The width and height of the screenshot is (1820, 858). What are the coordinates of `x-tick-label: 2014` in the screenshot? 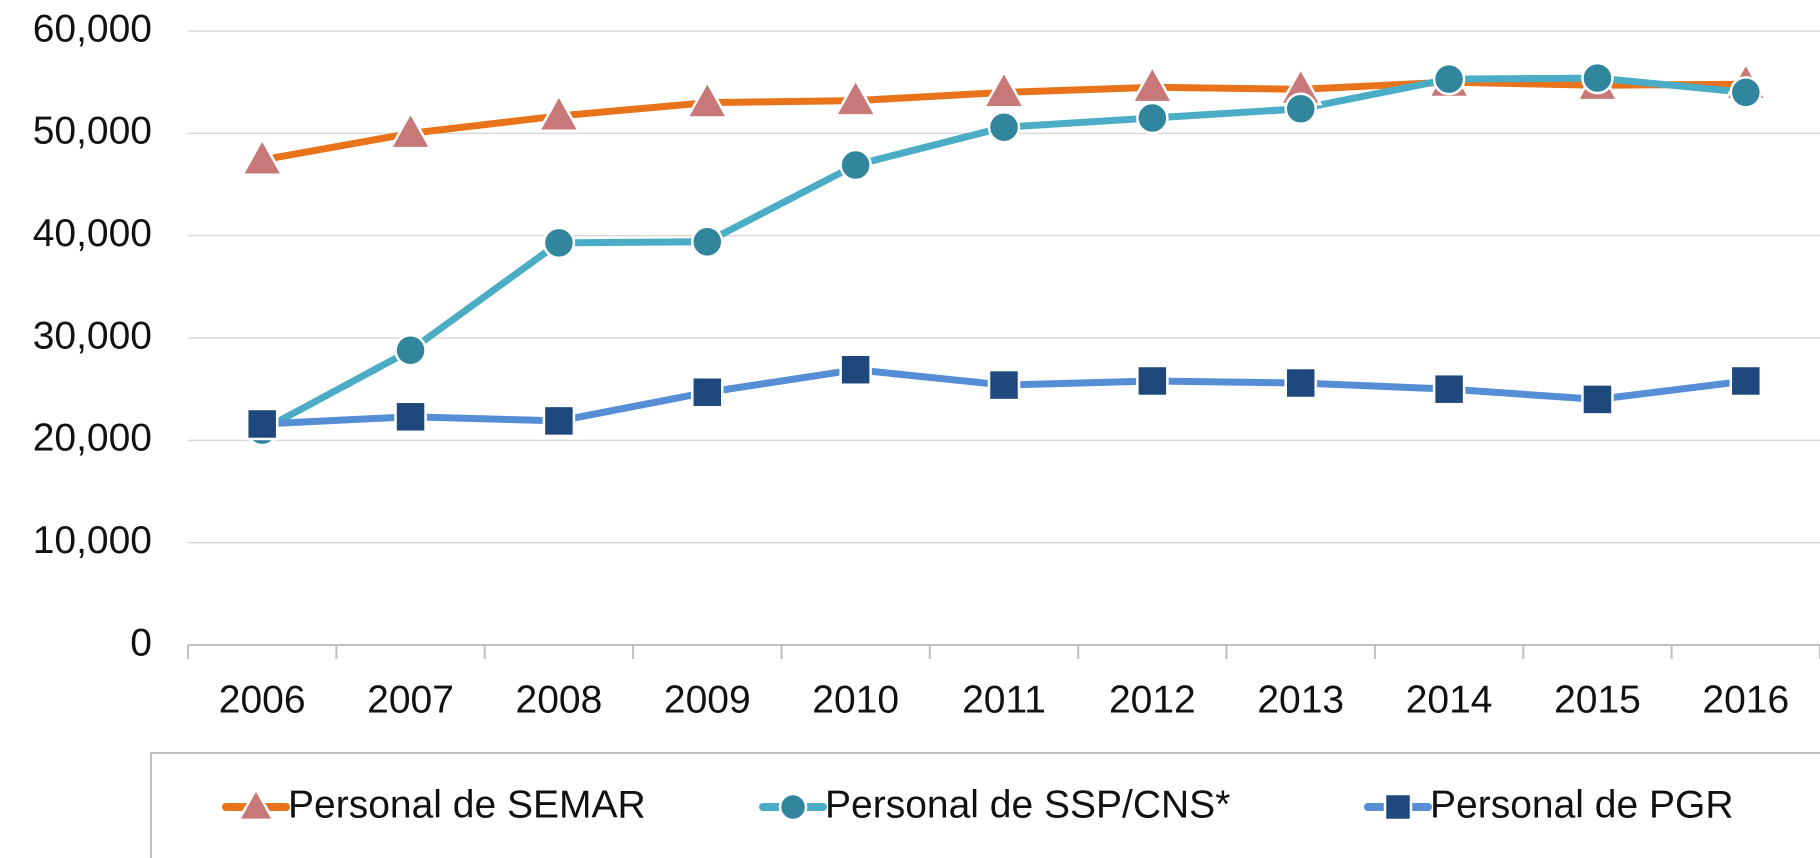 It's located at (1449, 699).